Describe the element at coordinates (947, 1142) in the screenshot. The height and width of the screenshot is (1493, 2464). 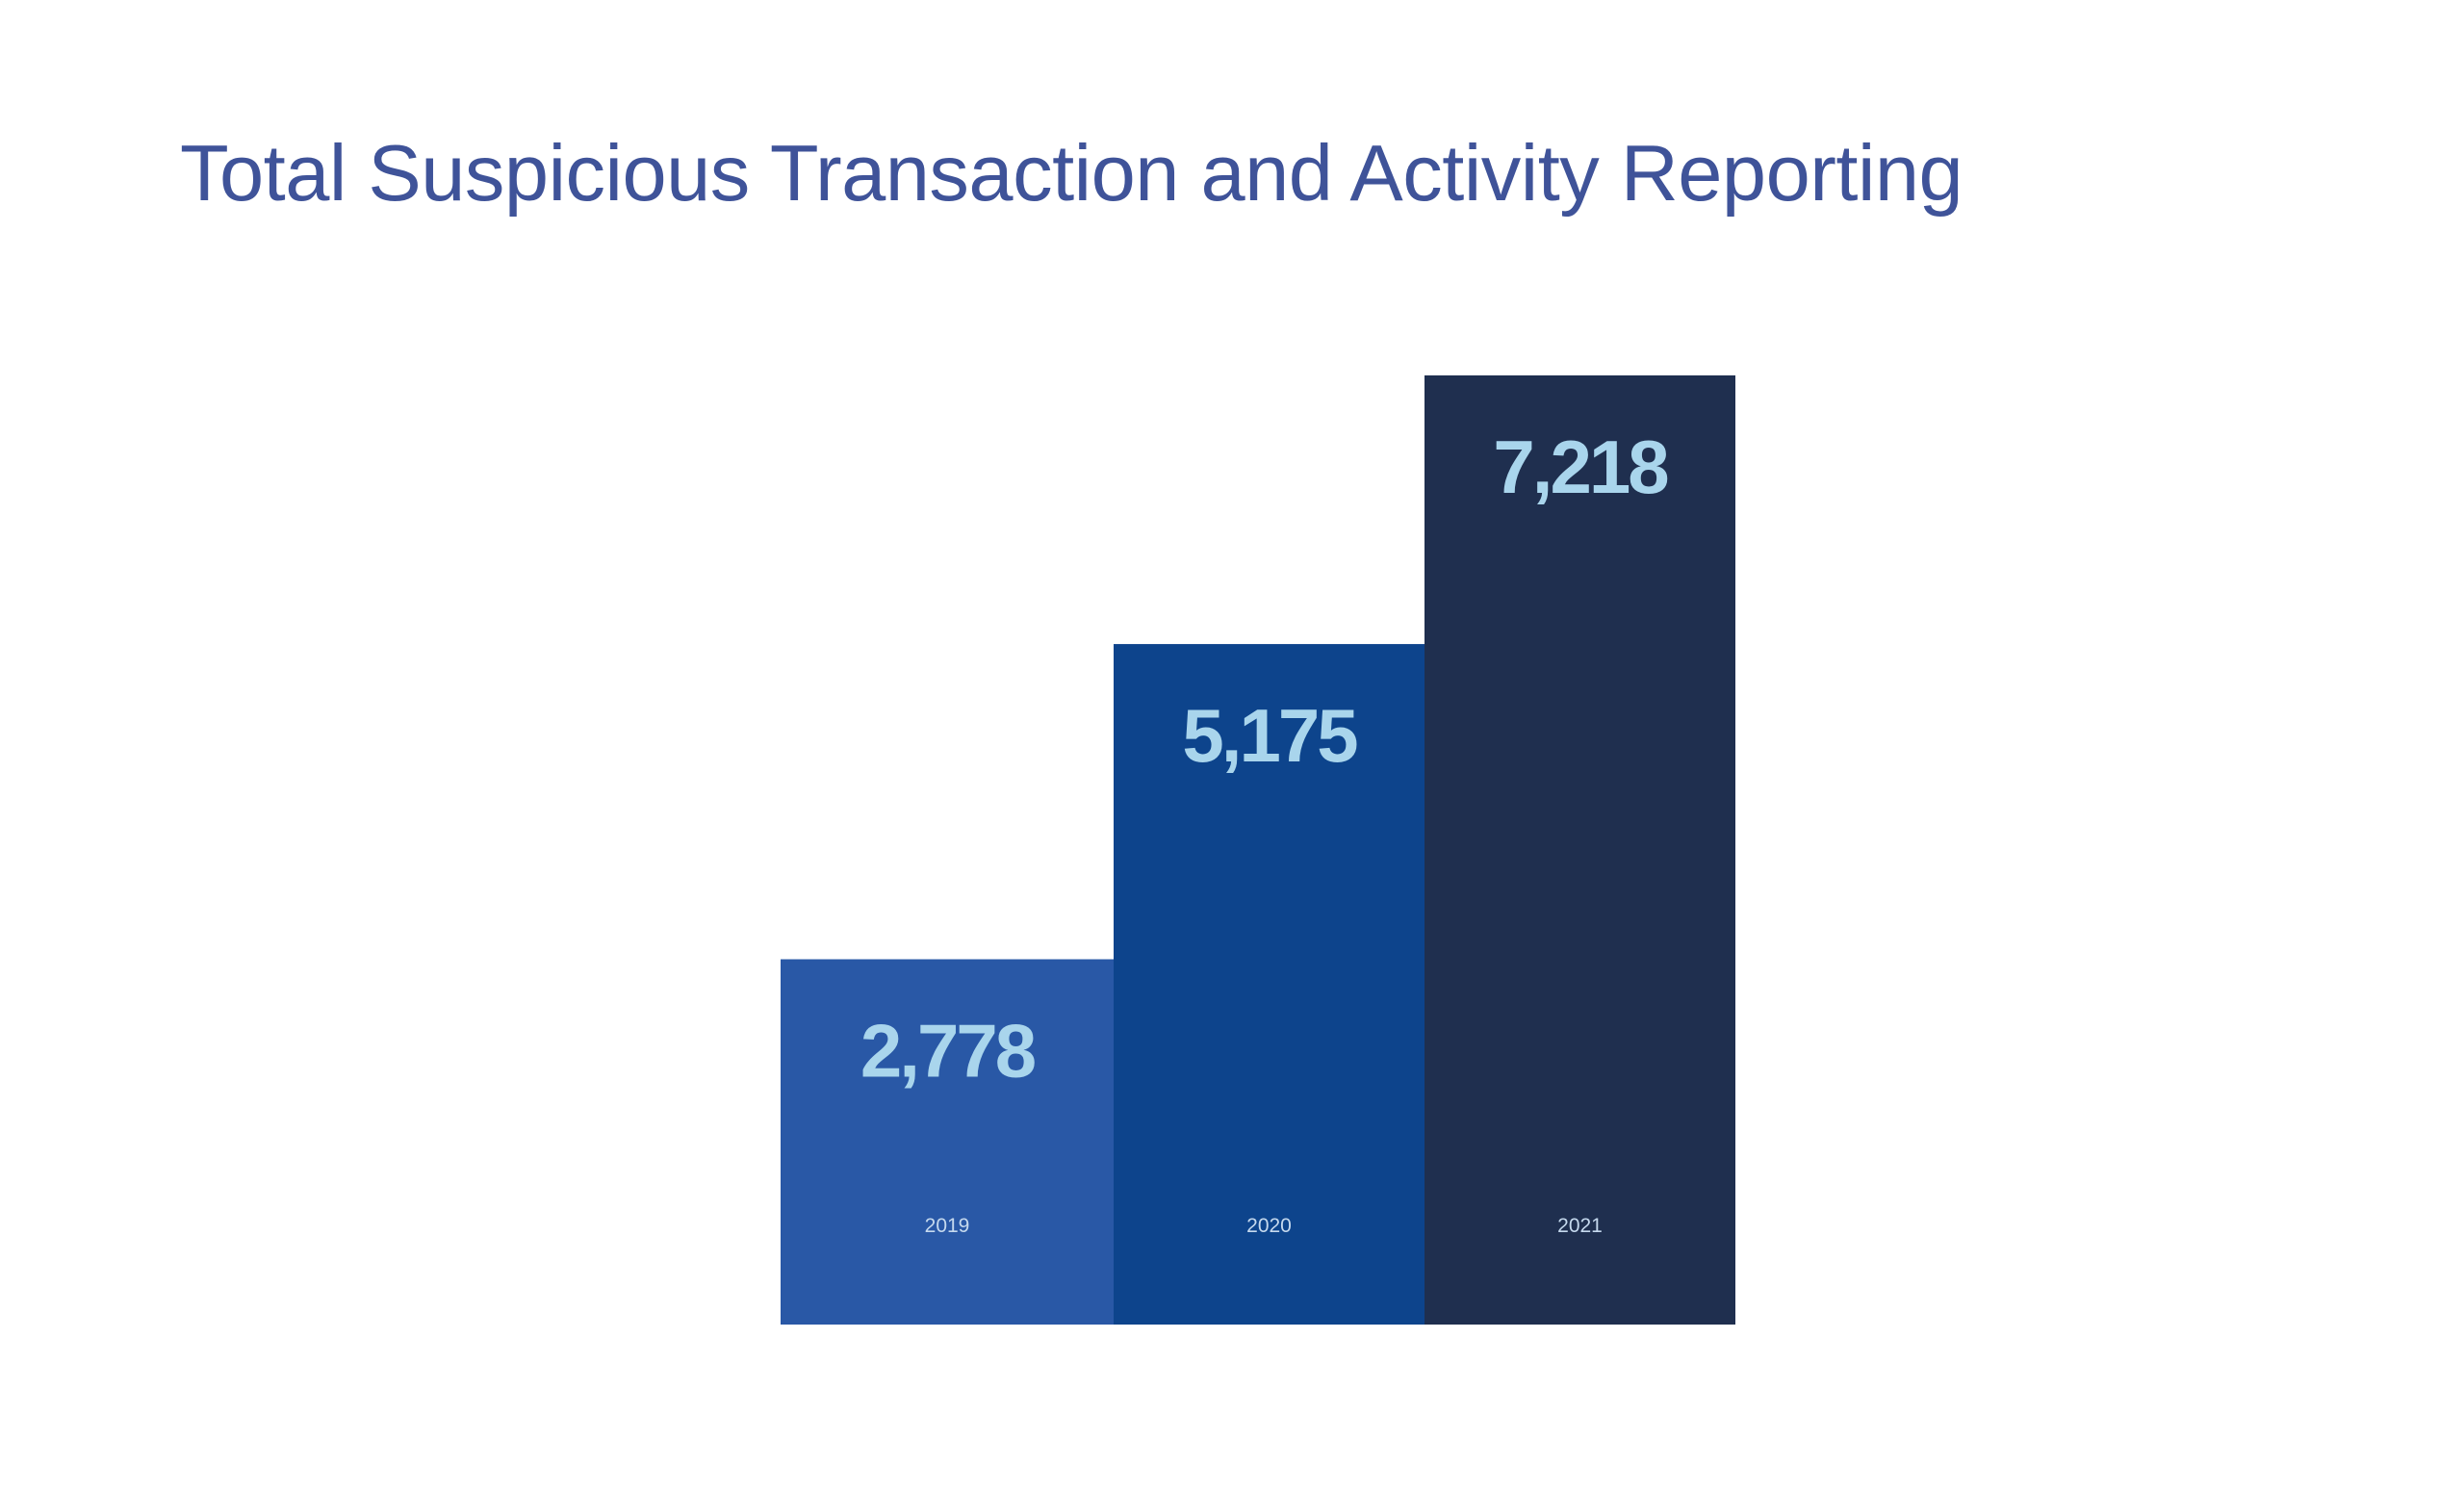
I see `bar-2019` at that location.